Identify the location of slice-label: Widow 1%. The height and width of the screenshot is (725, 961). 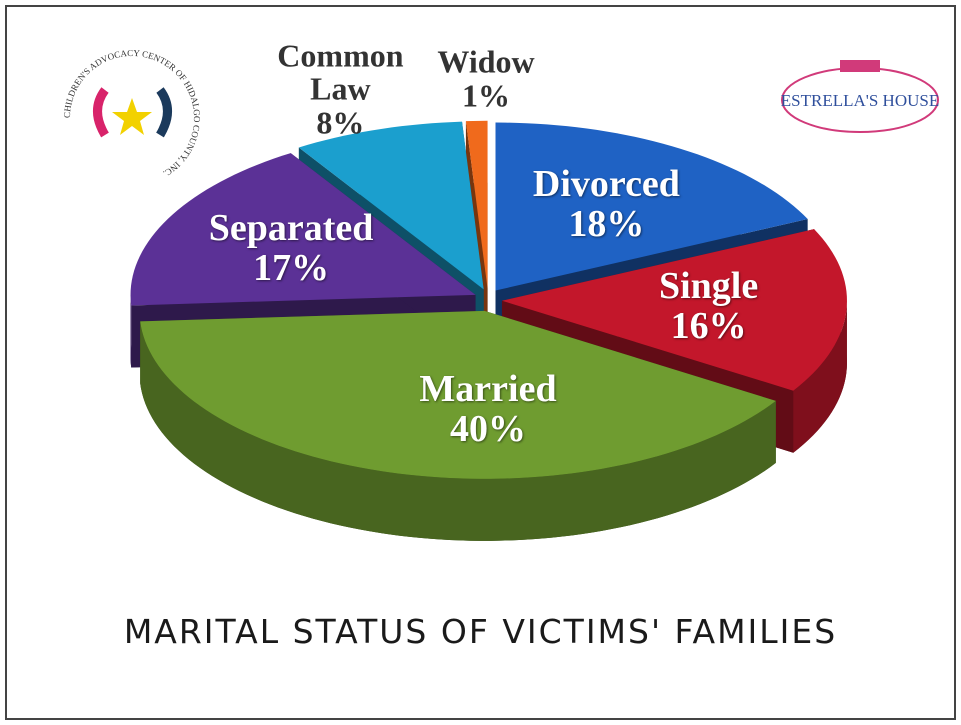
(486, 78).